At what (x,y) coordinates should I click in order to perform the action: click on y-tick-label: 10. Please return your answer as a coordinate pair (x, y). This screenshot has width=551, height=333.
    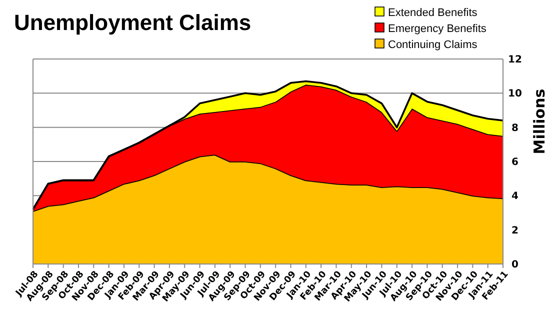
    Looking at the image, I should click on (515, 94).